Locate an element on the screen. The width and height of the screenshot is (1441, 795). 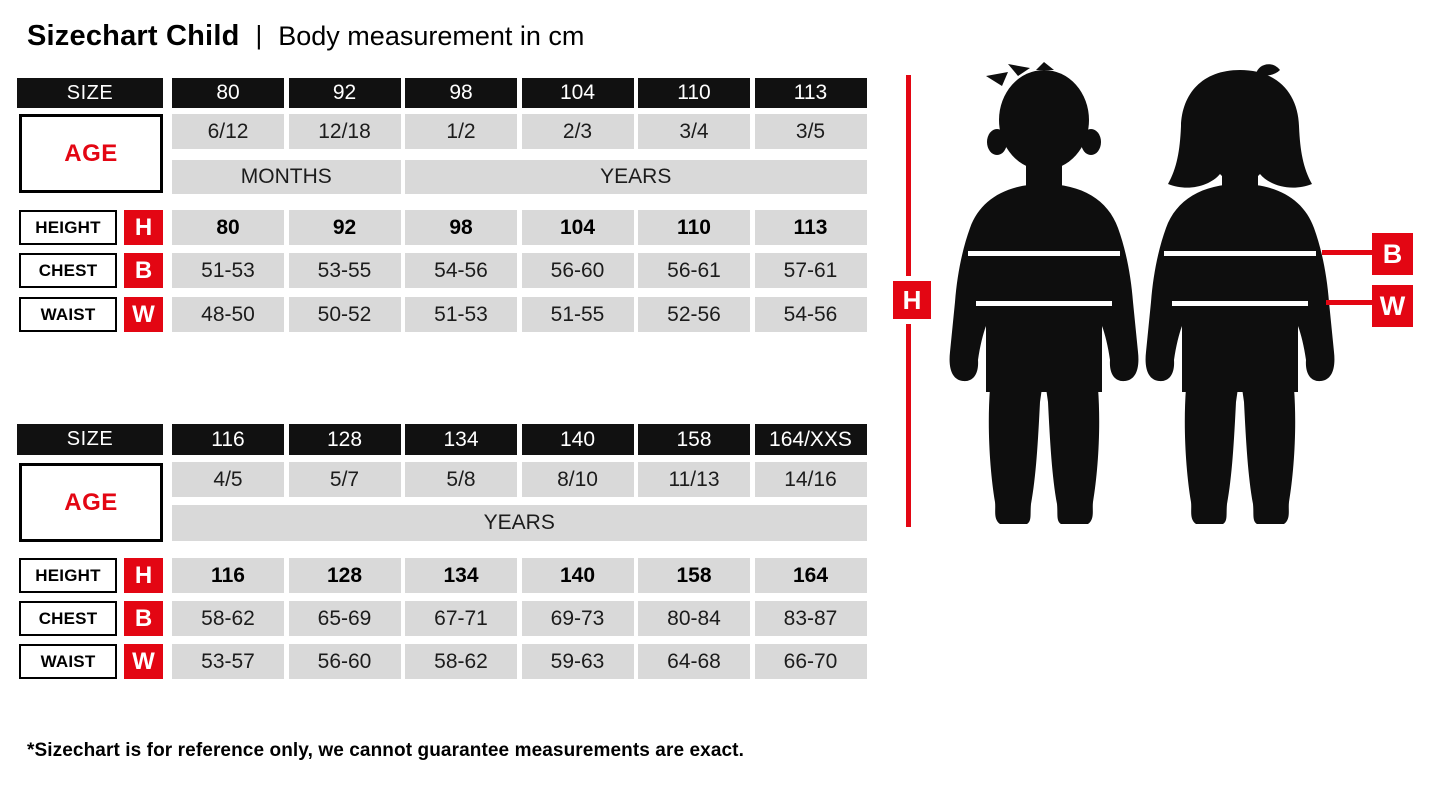
waist-cell: 58-62 is located at coordinates (461, 661).